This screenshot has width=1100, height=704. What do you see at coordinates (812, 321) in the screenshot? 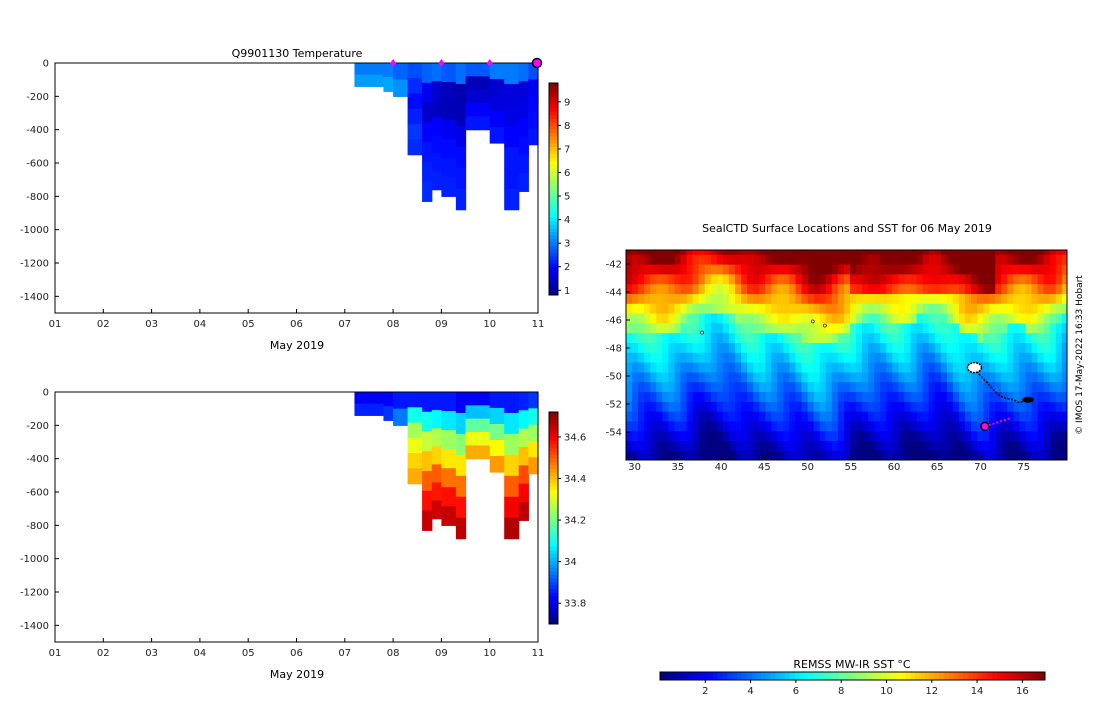
I see `island` at bounding box center [812, 321].